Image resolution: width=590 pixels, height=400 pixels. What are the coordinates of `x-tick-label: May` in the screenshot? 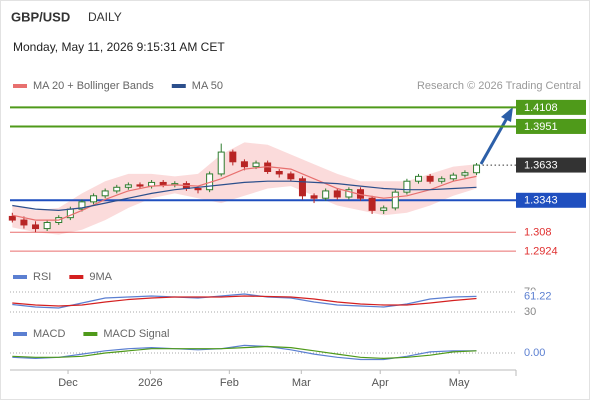 It's located at (459, 383).